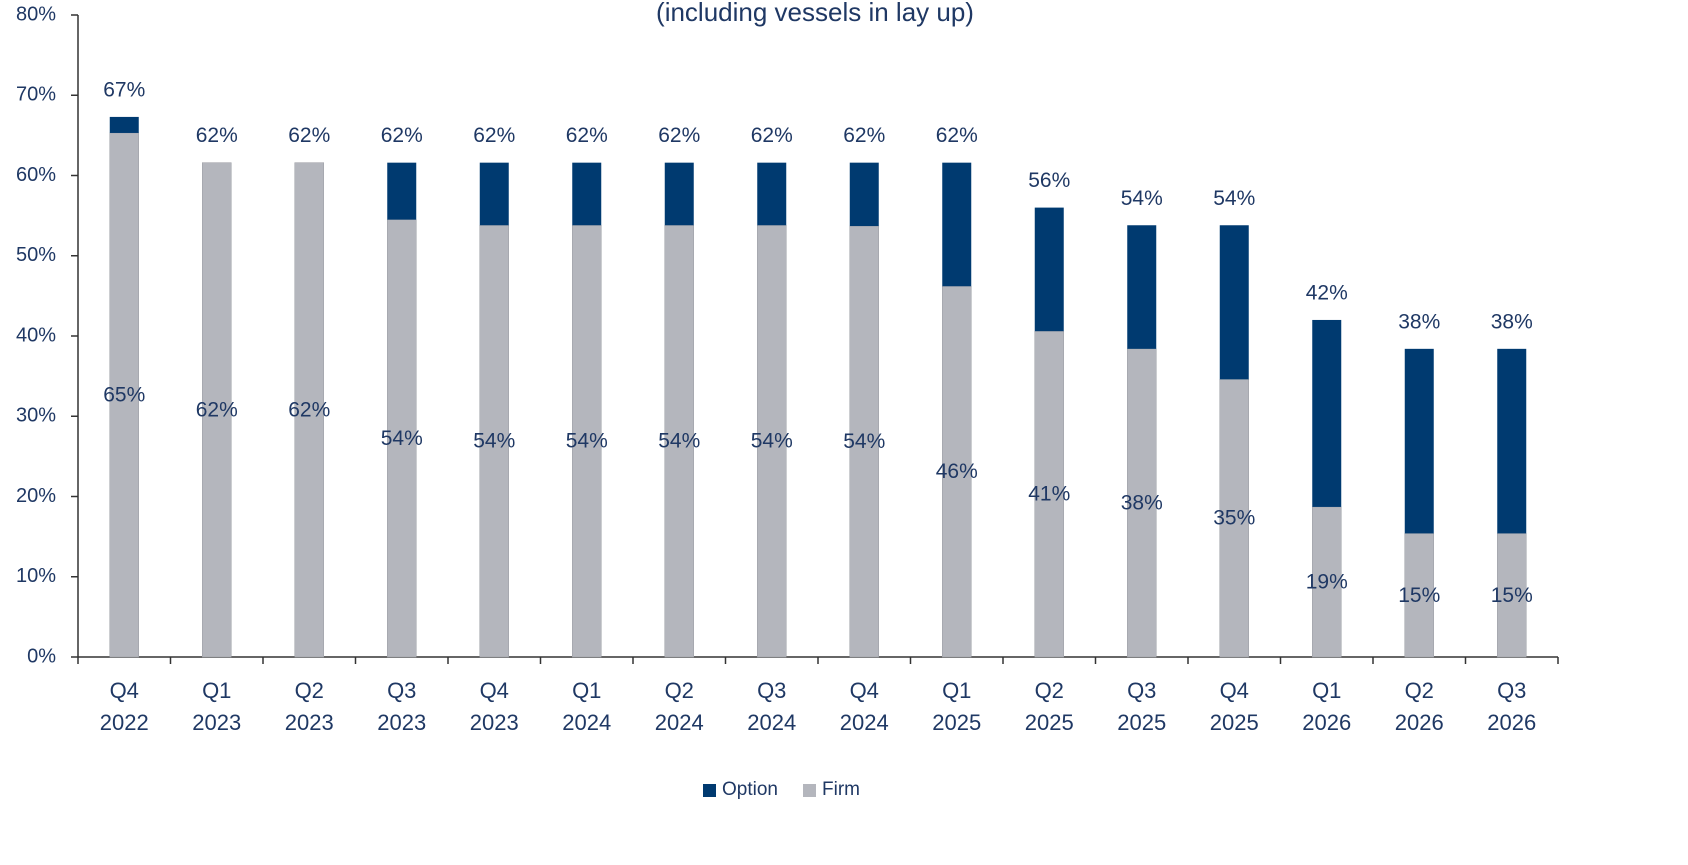 The height and width of the screenshot is (865, 1688). I want to click on x-tick-label: Q1 2023, so click(217, 706).